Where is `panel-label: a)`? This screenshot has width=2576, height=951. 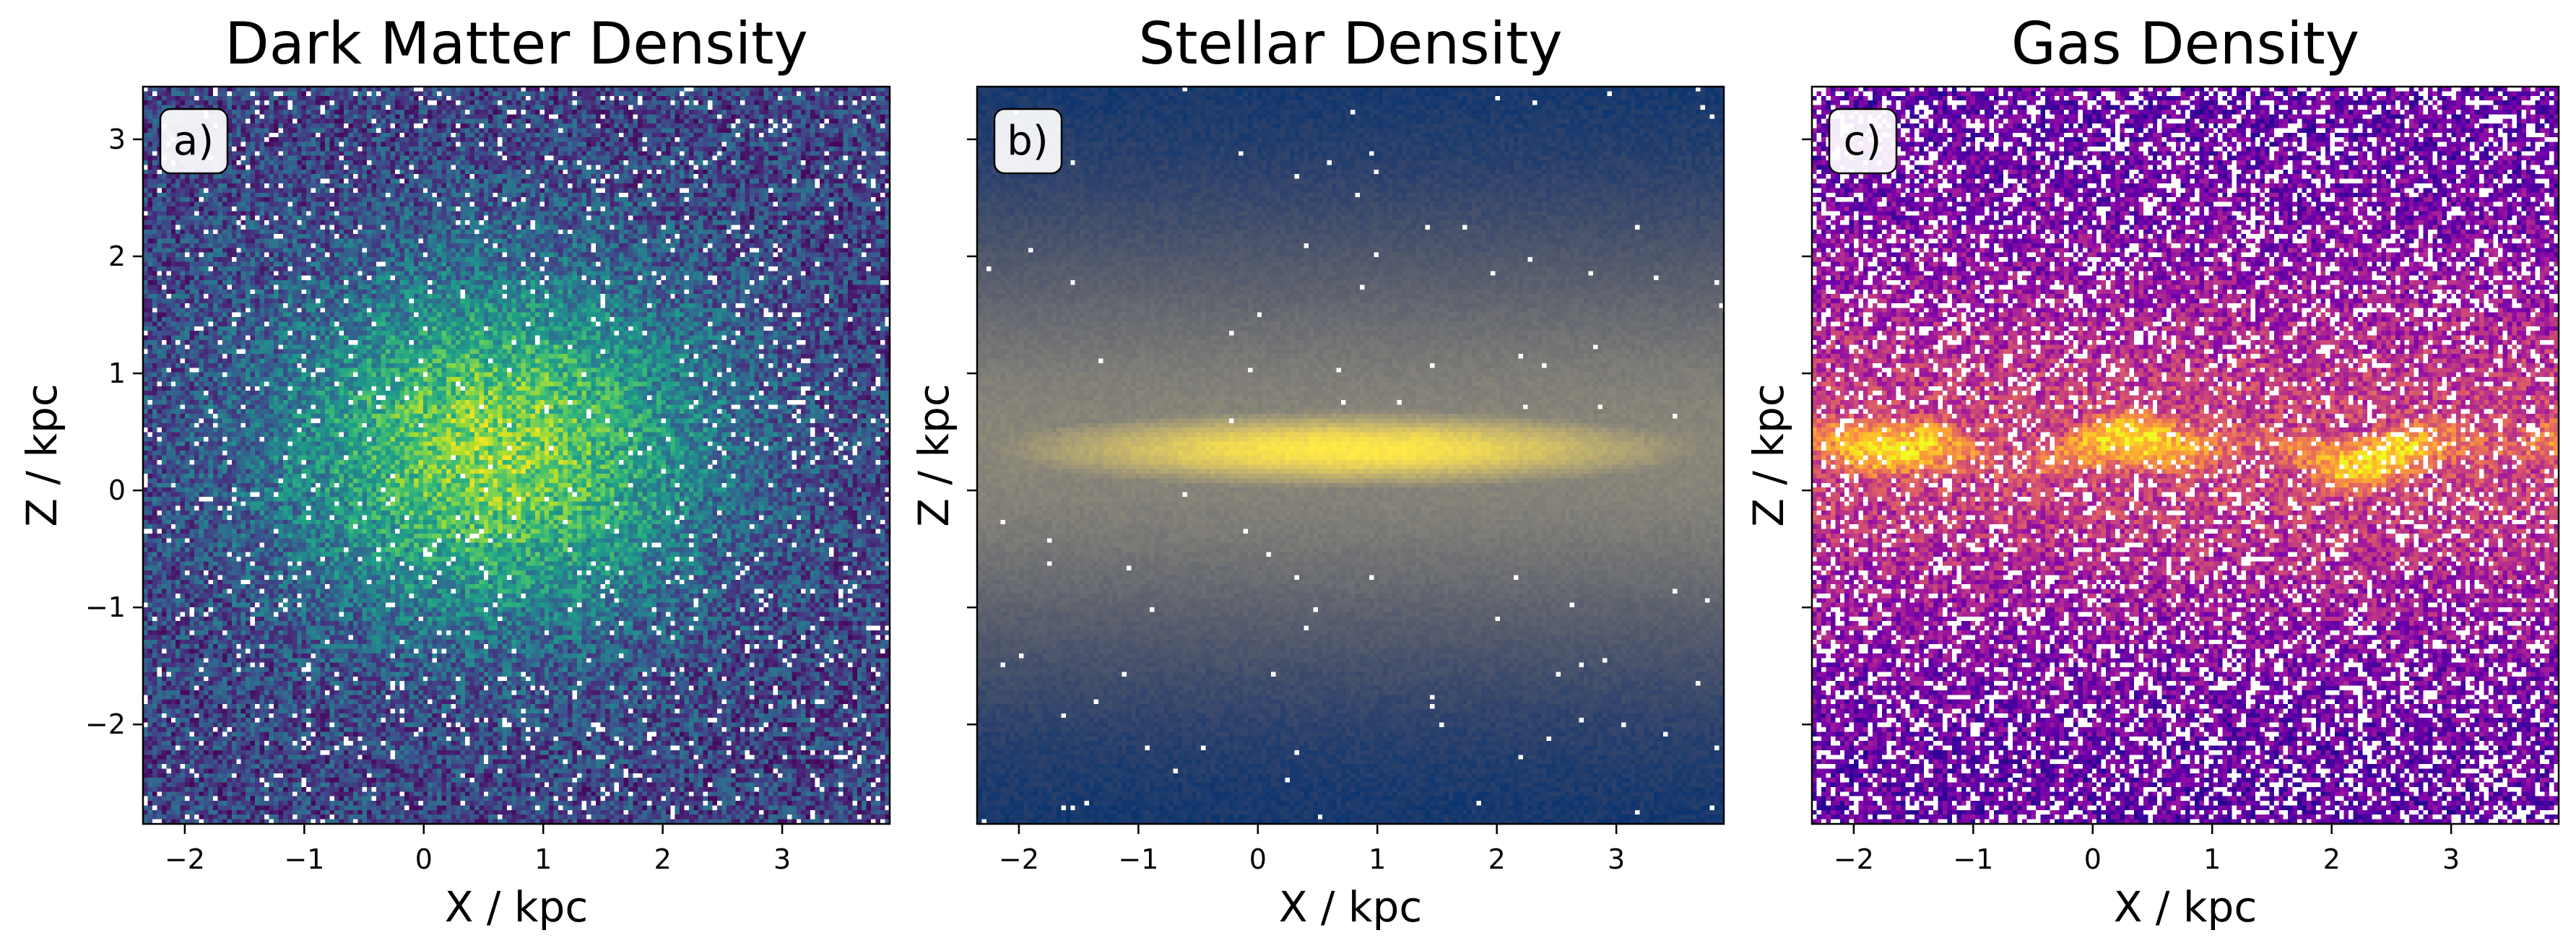
panel-label: a) is located at coordinates (194, 141).